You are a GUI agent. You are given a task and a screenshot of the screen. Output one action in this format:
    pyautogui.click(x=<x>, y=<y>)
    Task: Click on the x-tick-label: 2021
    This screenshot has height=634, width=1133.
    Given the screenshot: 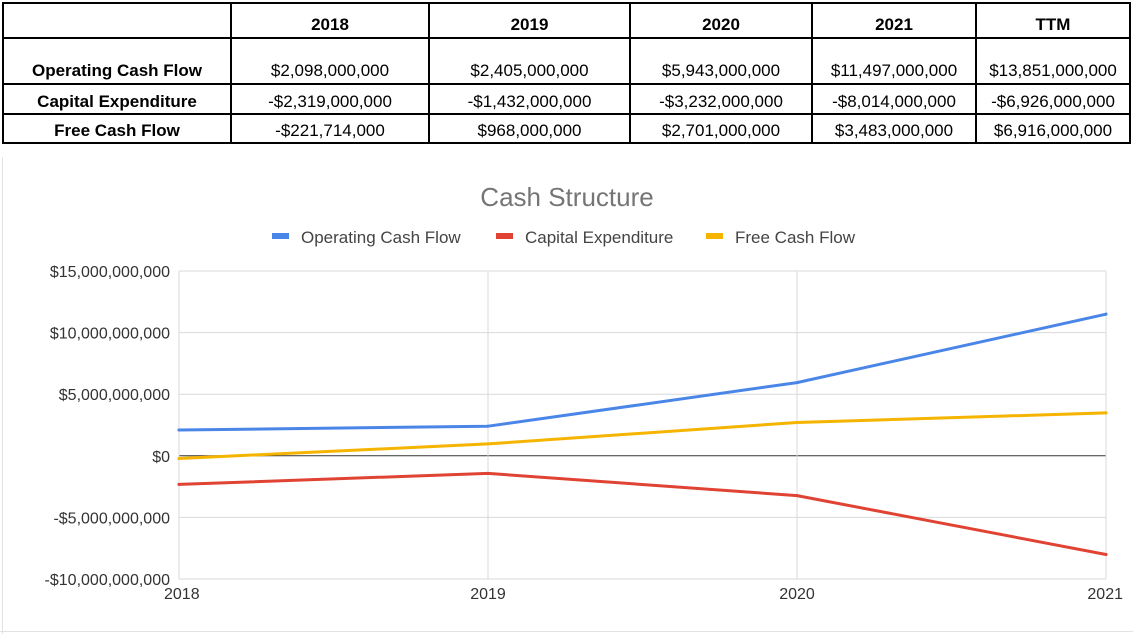 What is the action you would take?
    pyautogui.click(x=1105, y=594)
    